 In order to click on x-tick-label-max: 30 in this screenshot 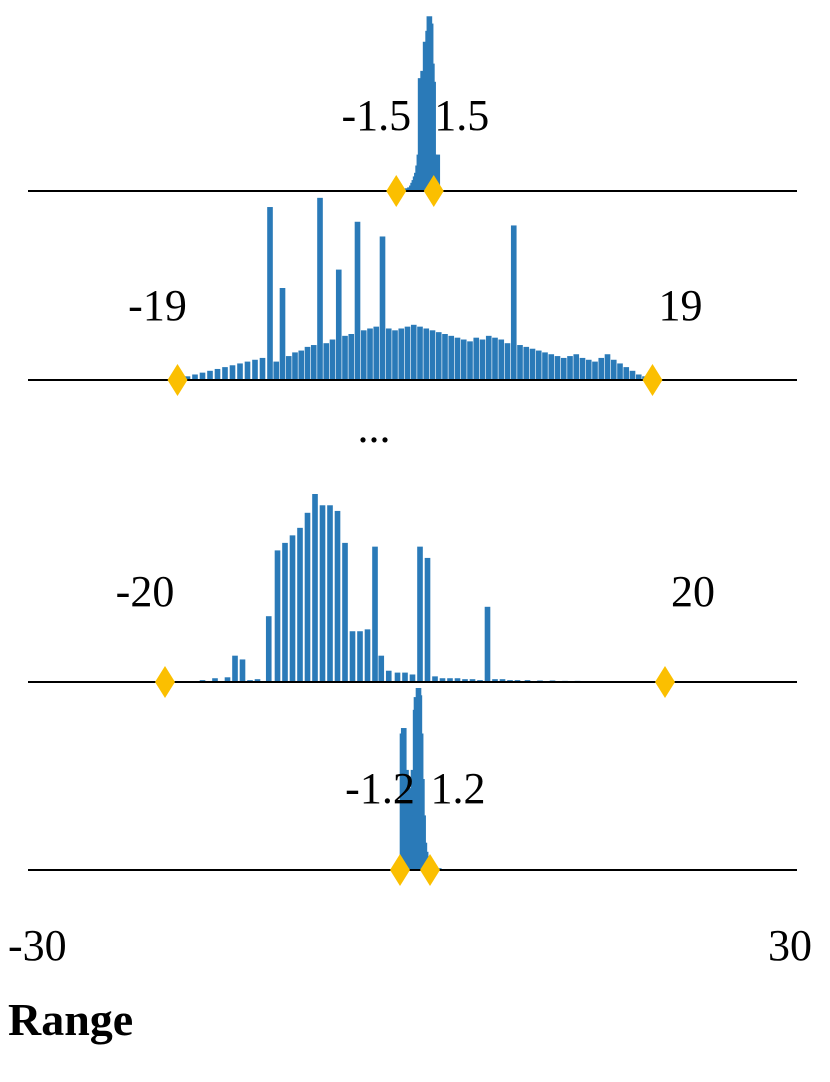, I will do `click(790, 945)`.